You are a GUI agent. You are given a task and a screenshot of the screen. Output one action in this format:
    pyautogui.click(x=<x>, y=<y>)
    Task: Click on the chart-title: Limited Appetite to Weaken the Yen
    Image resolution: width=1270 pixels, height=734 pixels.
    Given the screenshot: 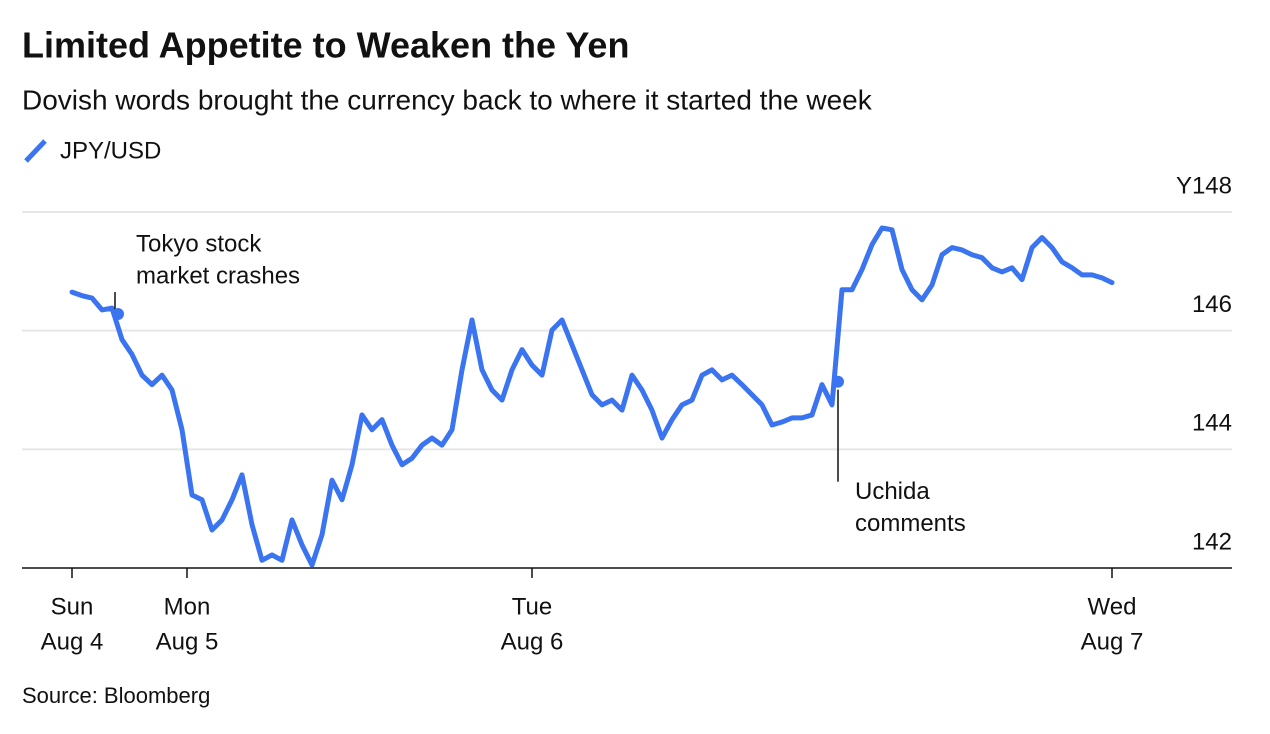 What is the action you would take?
    pyautogui.click(x=325, y=45)
    